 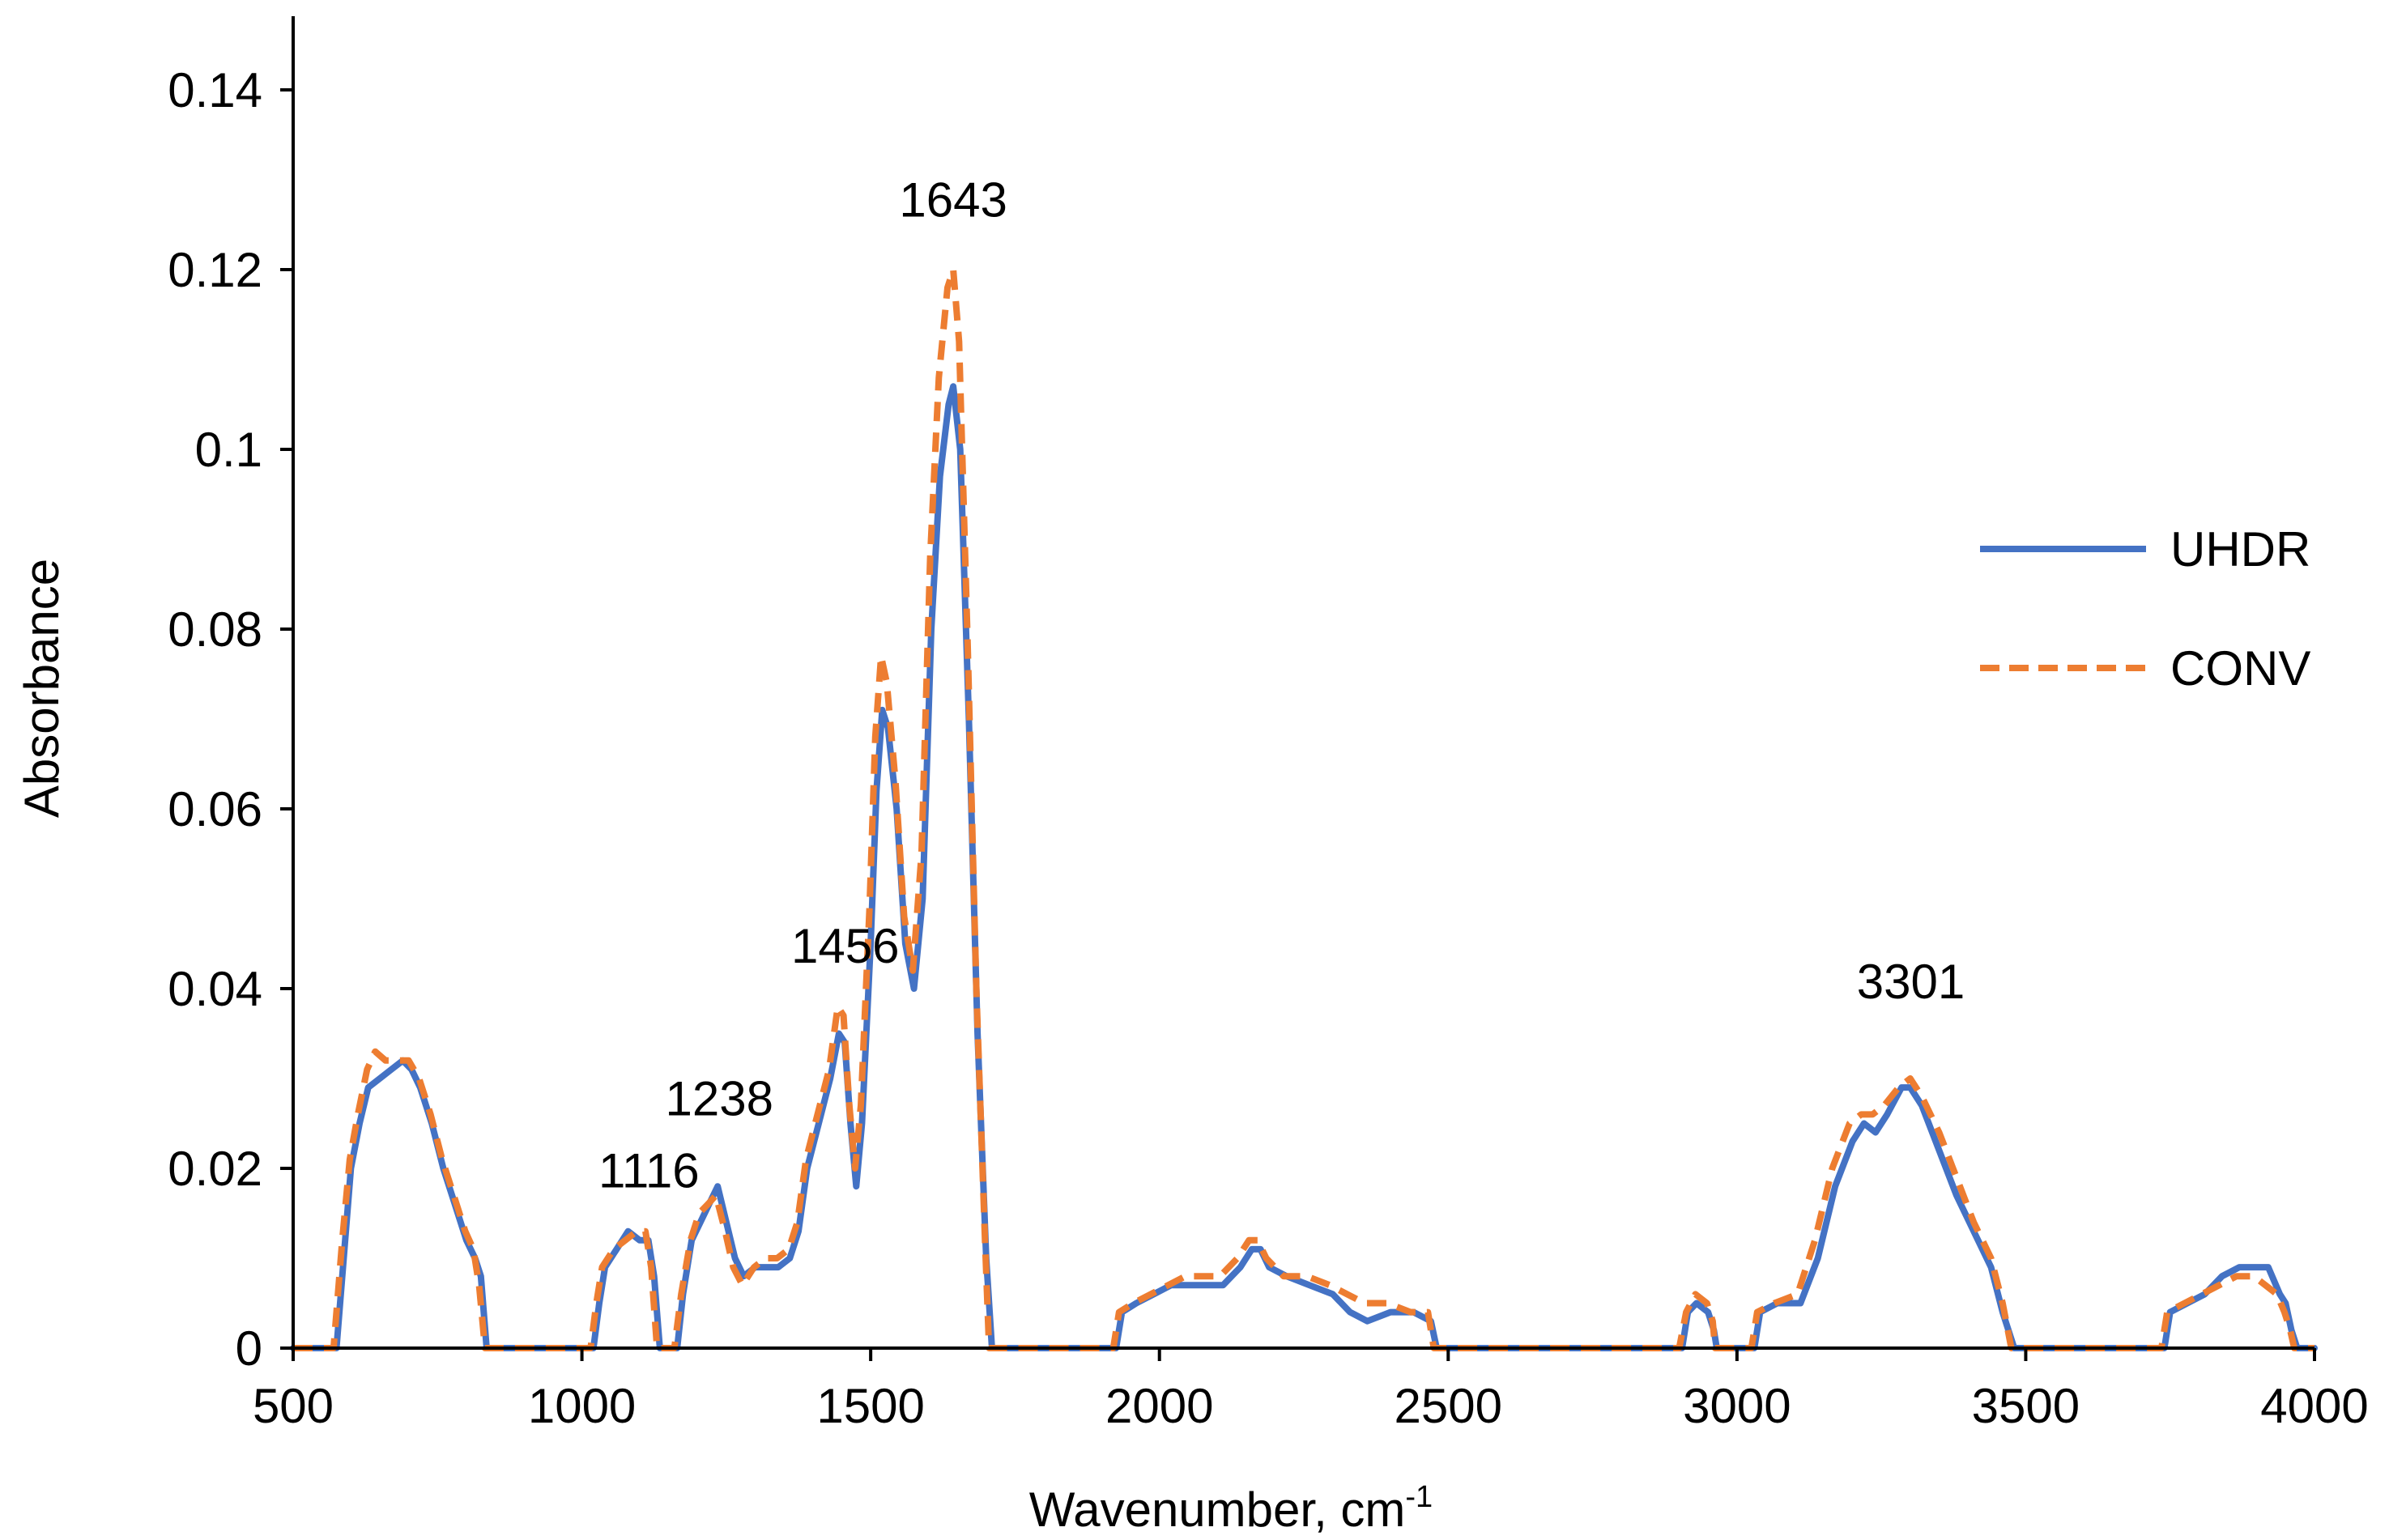 What do you see at coordinates (1419, 1497) in the screenshot?
I see `x-axis-title-superscript: -1` at bounding box center [1419, 1497].